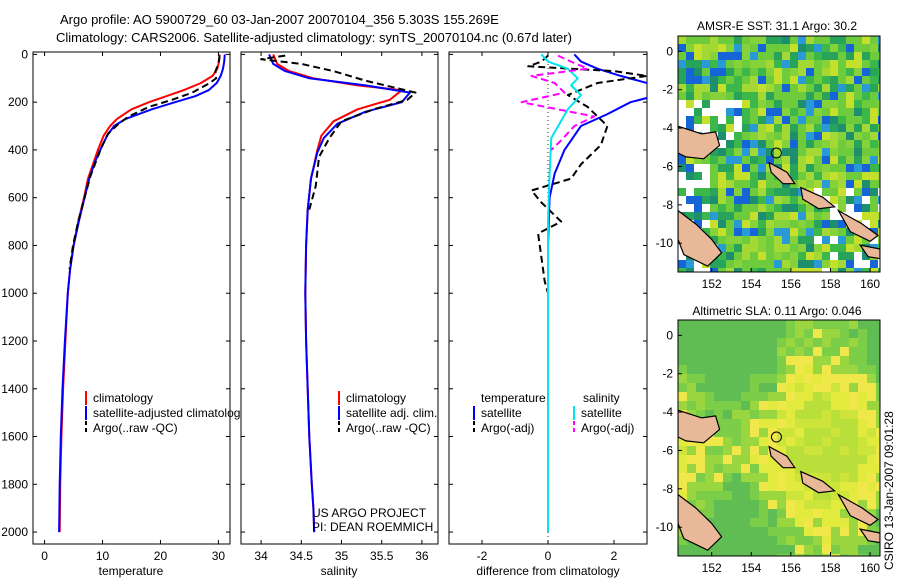 The width and height of the screenshot is (900, 580). I want to click on series-line-salinity-argo-adj-, so click(558, 102).